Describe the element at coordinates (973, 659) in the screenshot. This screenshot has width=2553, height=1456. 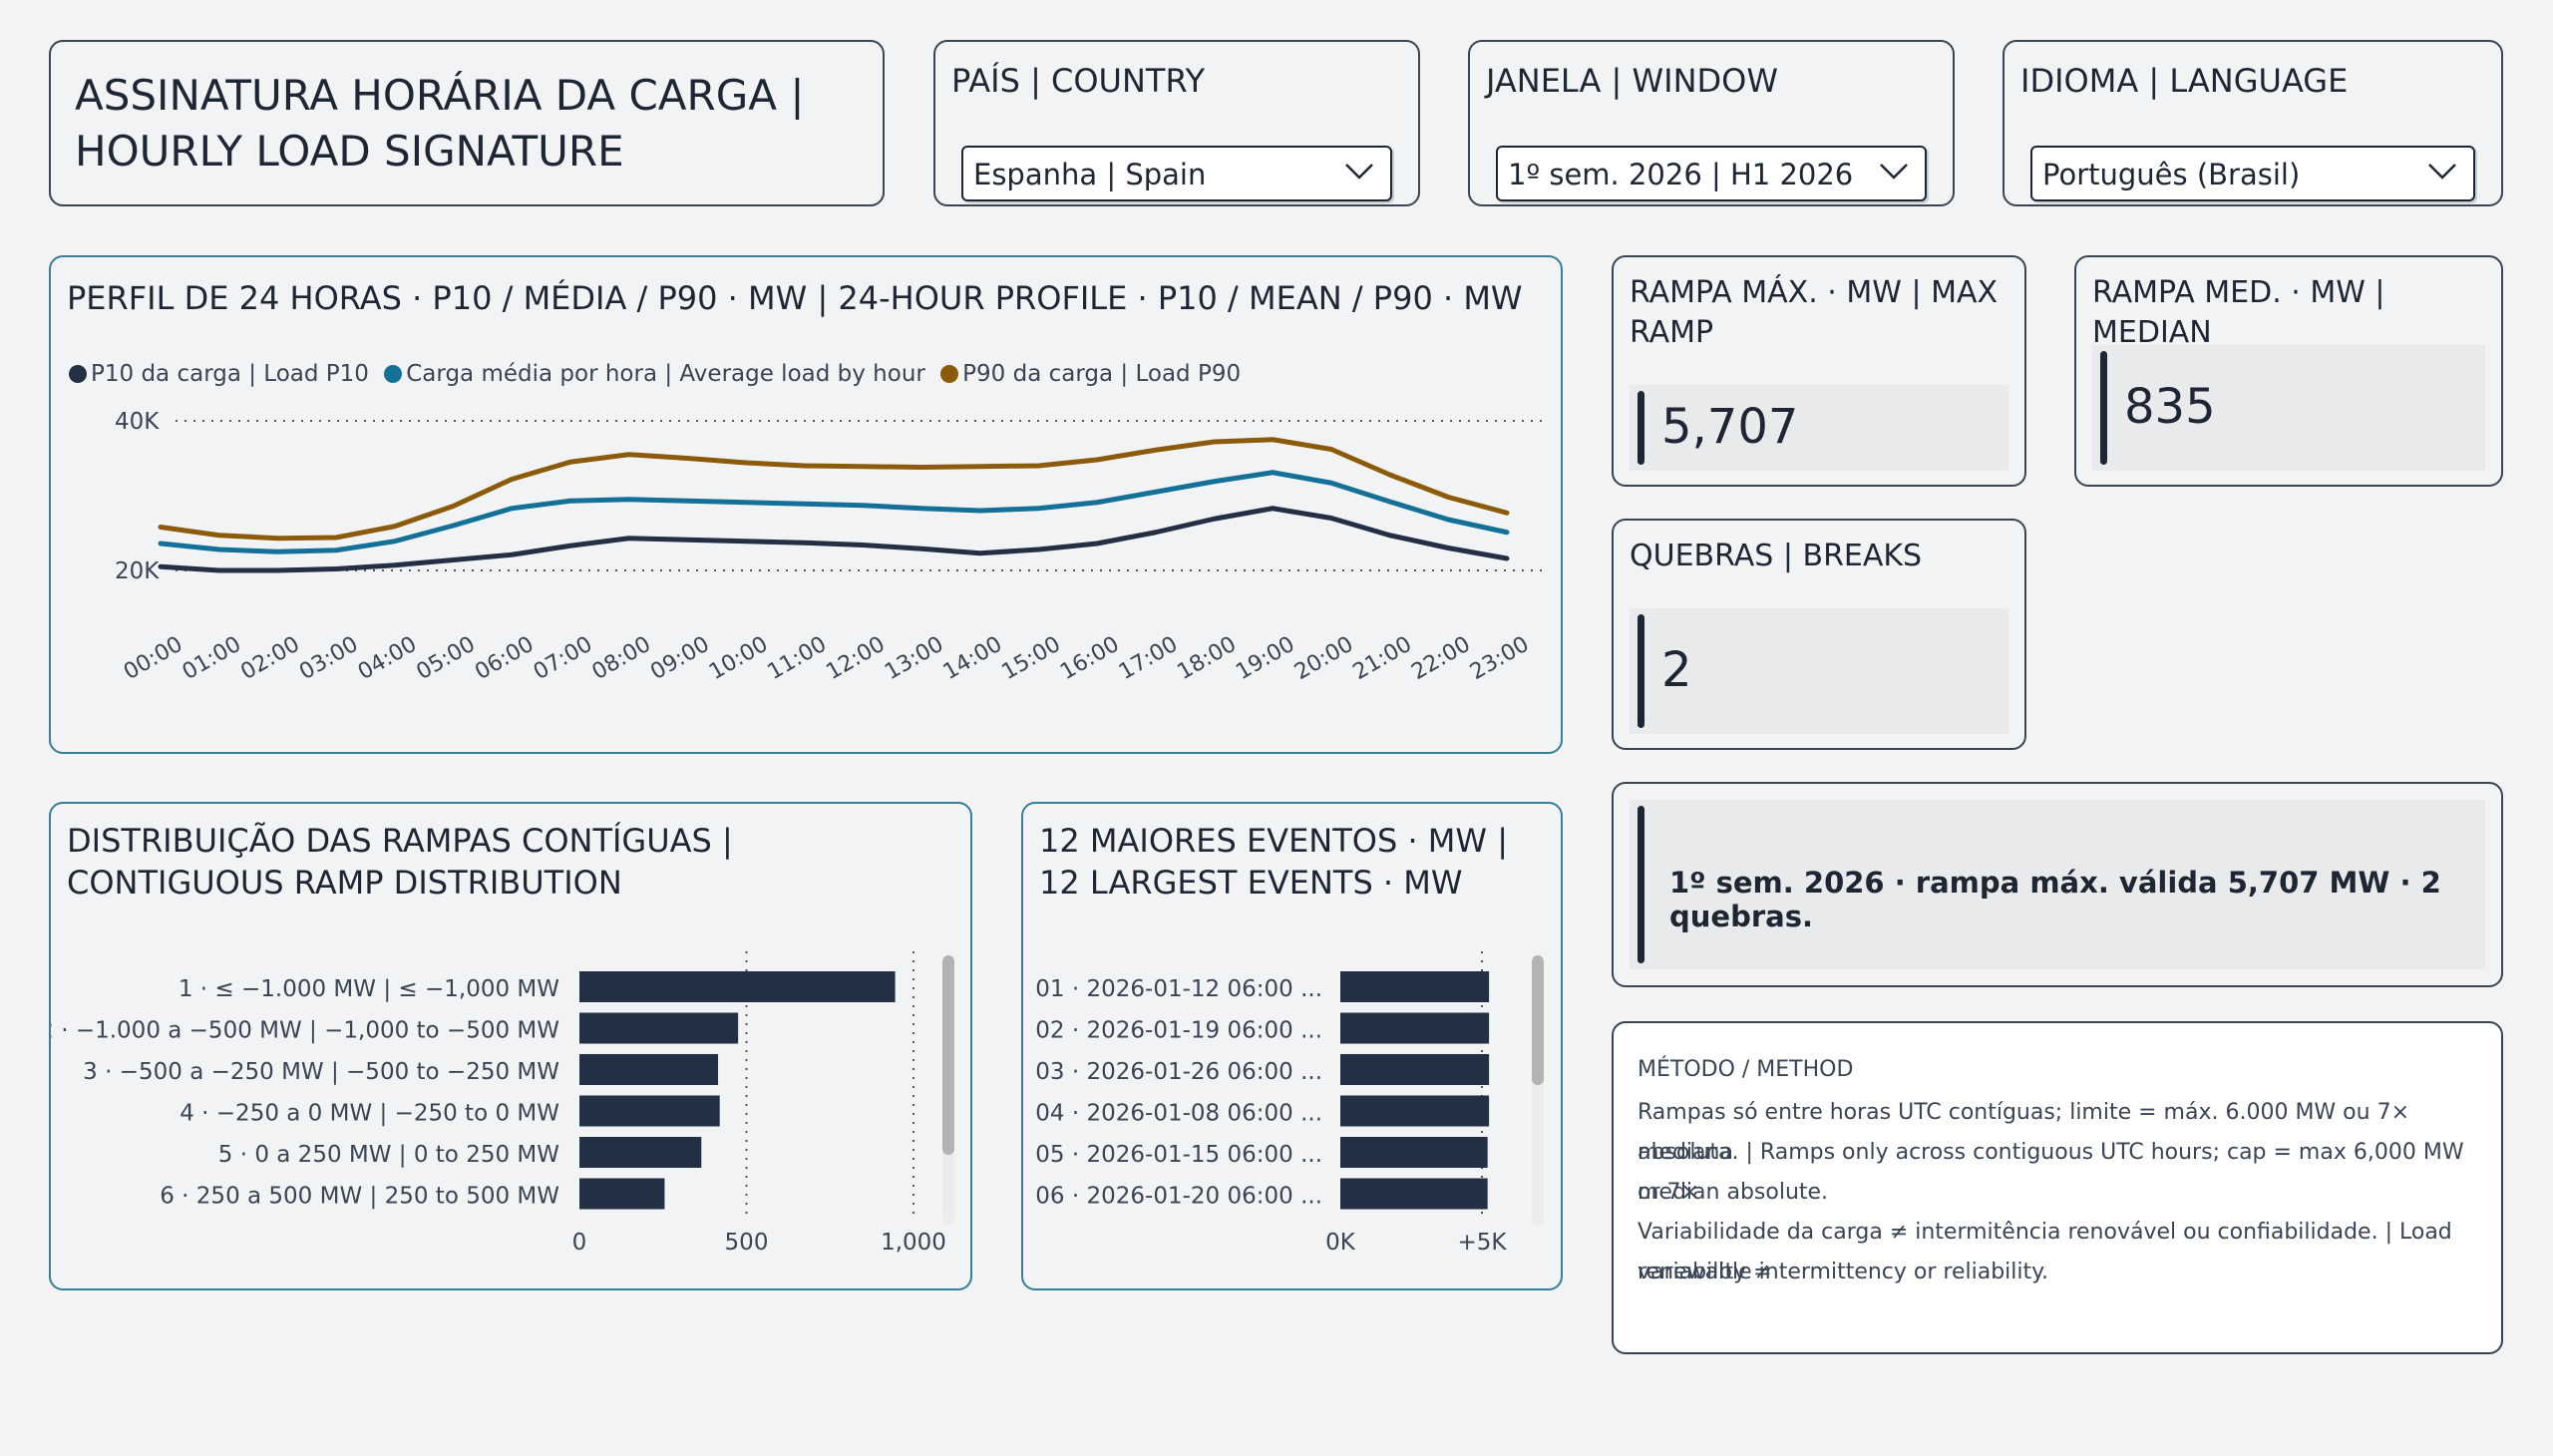
I see `x-tick-label: 14:00` at that location.